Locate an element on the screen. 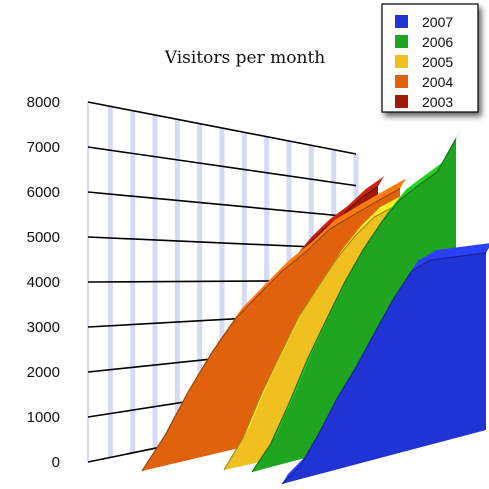 This screenshot has width=489, height=489. legend-swatch-2003 is located at coordinates (401, 101).